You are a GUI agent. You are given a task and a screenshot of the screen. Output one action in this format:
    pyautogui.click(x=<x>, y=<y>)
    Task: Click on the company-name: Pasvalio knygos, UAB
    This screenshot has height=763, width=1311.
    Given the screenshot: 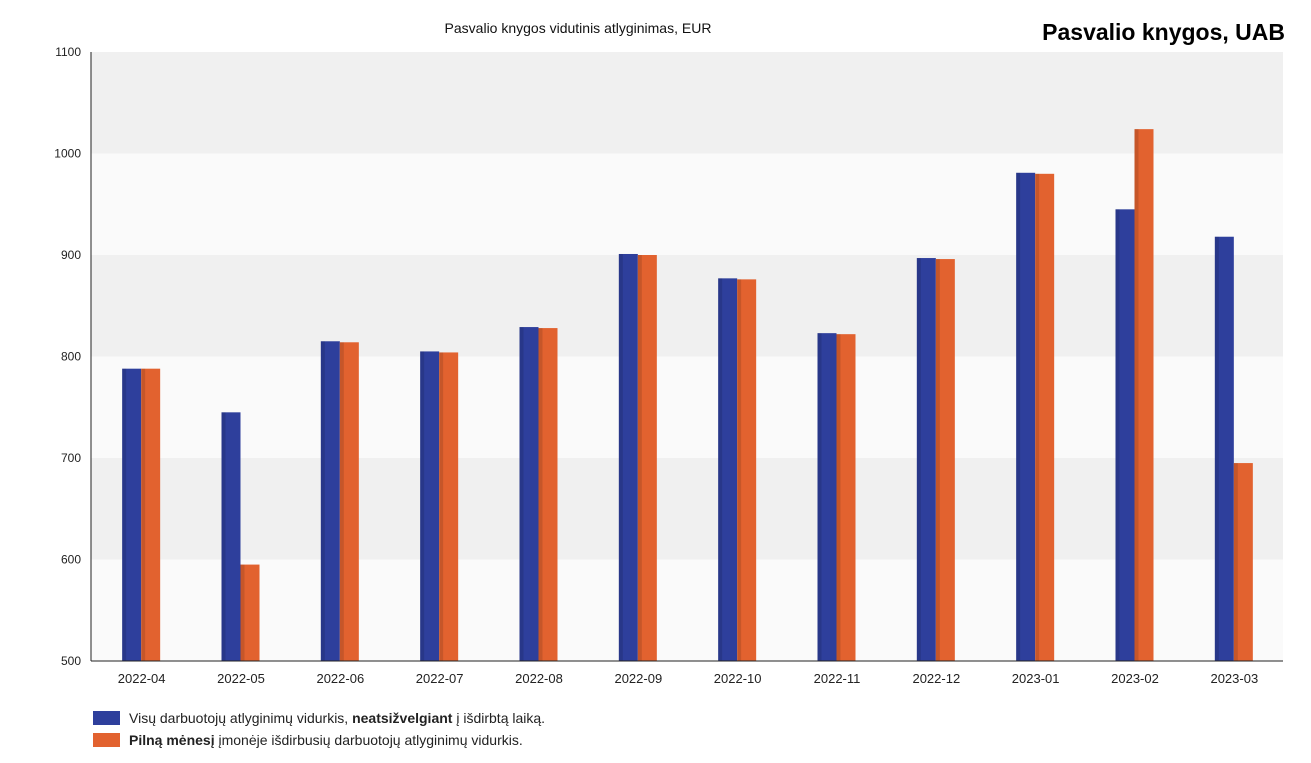 What is the action you would take?
    pyautogui.click(x=1163, y=32)
    